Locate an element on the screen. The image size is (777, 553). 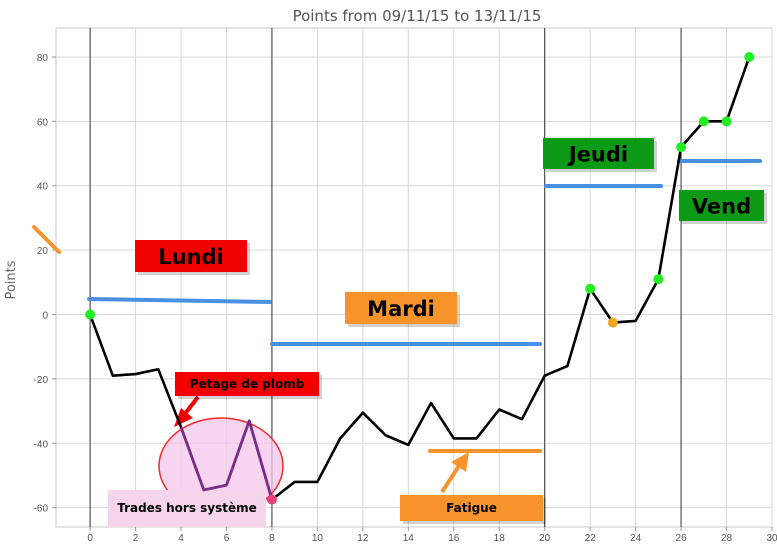
fatigue-arrowhead is located at coordinates (460, 462).